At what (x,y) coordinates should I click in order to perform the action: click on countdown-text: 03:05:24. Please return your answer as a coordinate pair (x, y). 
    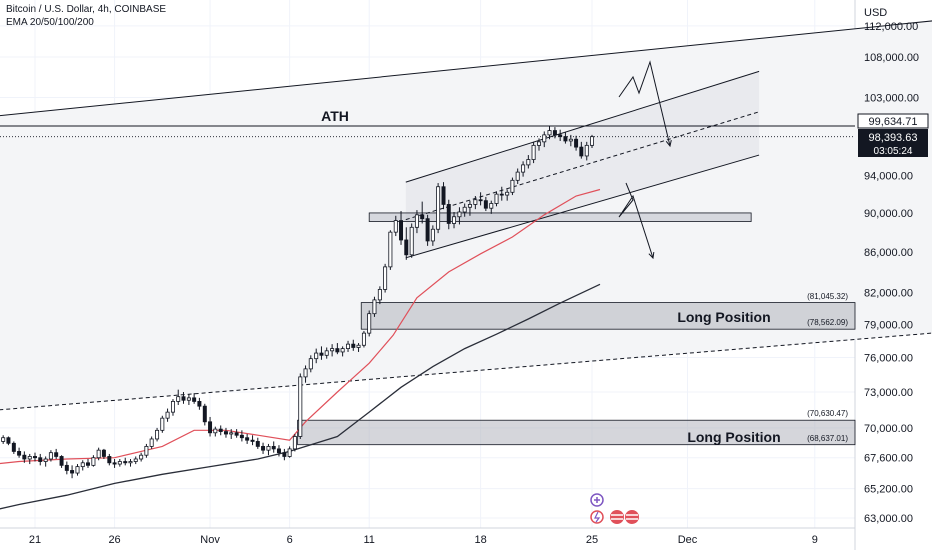
    Looking at the image, I should click on (893, 151).